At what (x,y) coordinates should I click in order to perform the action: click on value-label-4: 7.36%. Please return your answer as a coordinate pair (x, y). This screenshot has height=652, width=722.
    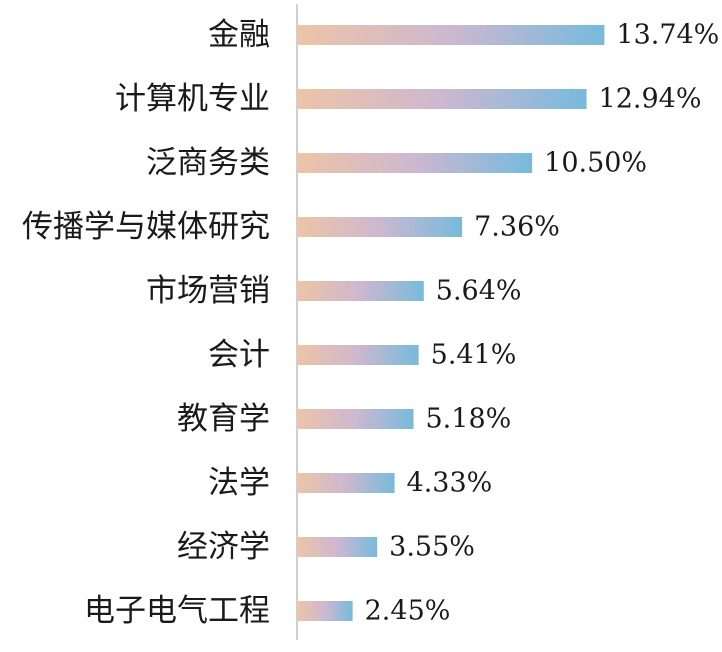
    Looking at the image, I should click on (517, 227).